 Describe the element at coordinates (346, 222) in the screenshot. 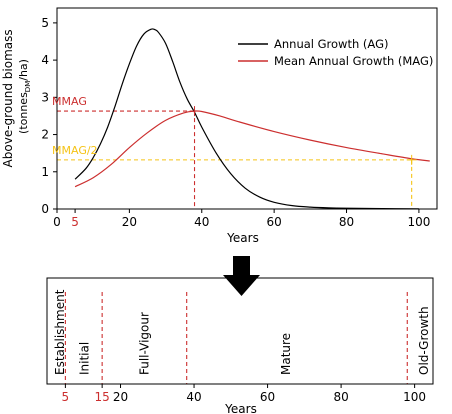

I see `x-tick-label: 80` at that location.